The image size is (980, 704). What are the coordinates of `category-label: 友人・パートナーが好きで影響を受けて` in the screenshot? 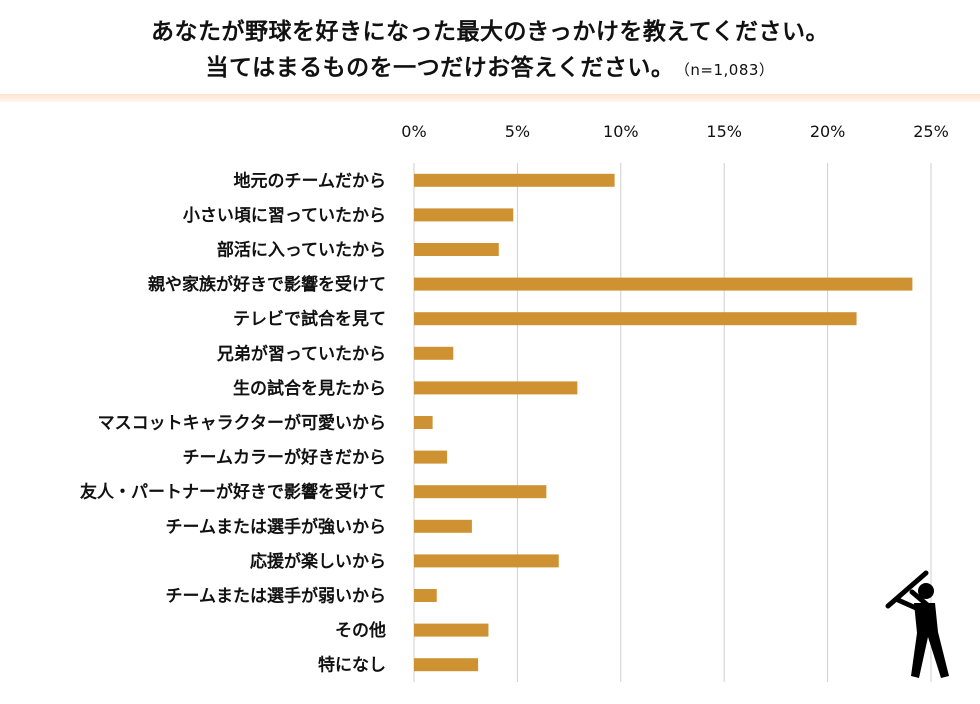 It's located at (233, 492).